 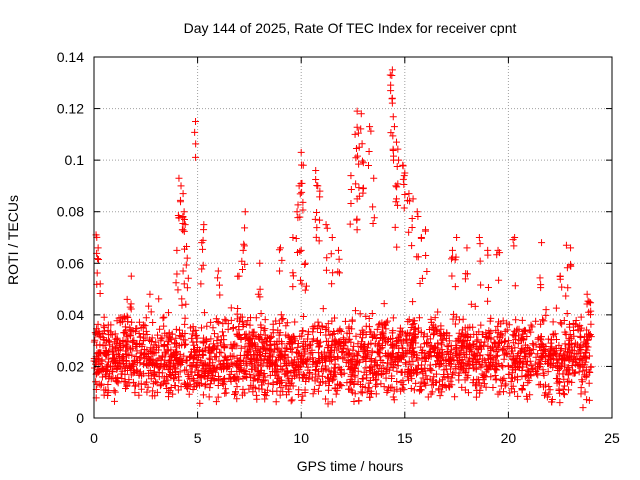 I want to click on x-tick-label: 25, so click(x=612, y=438).